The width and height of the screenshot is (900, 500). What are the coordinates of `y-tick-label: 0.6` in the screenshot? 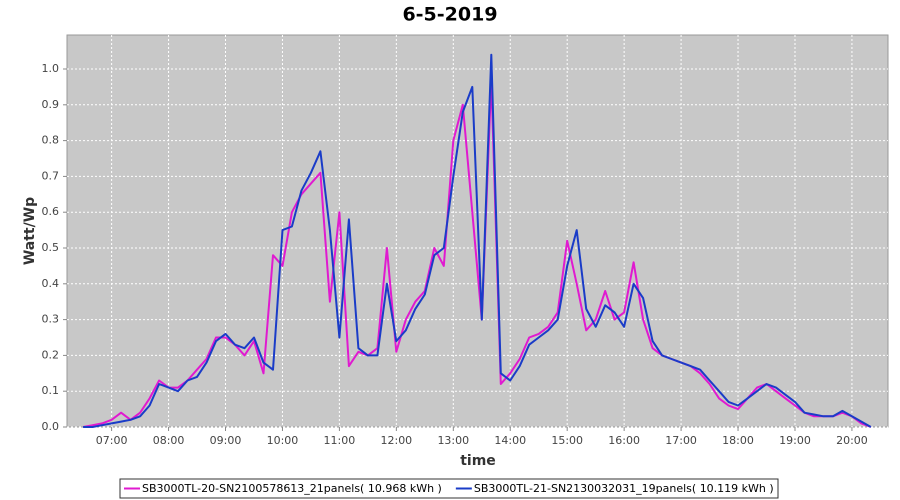 It's located at (51, 211).